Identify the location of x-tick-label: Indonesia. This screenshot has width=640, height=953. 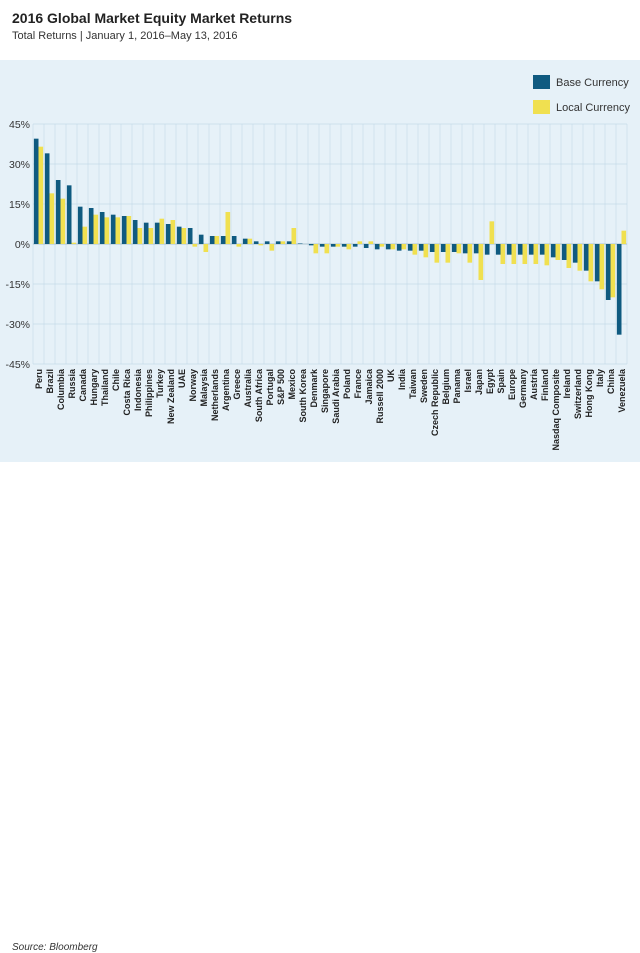
(138, 389).